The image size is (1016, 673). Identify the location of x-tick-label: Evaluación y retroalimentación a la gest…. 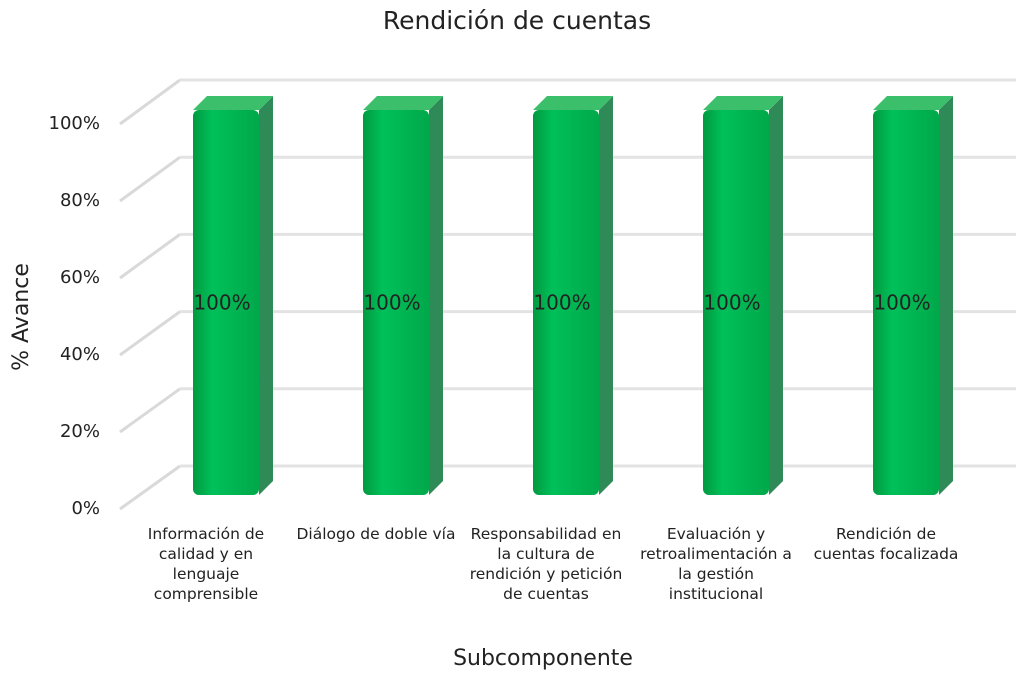
(716, 564).